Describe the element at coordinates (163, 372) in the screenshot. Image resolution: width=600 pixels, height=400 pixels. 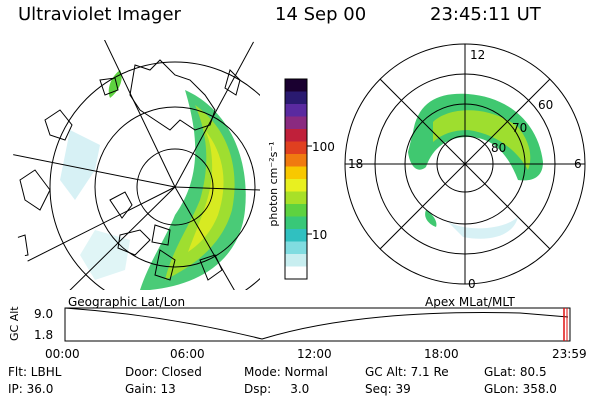
I see `door-status: Door: Closed` at that location.